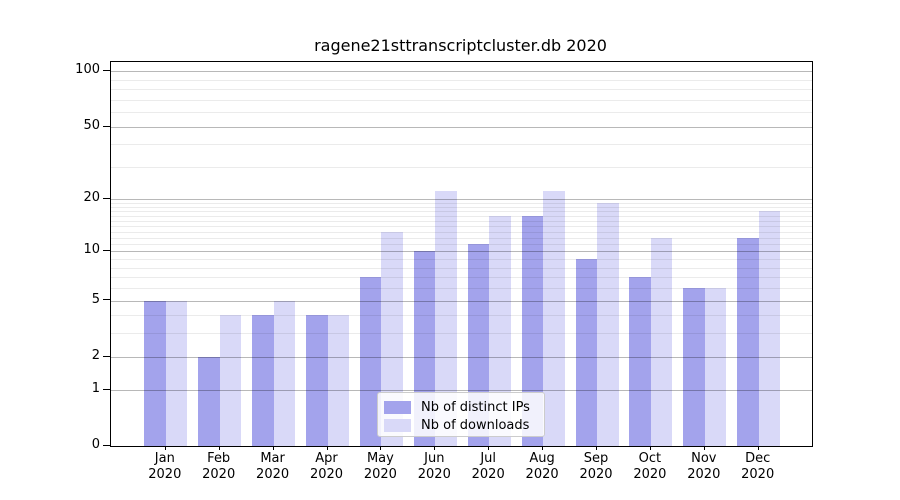 The width and height of the screenshot is (900, 500). Describe the element at coordinates (397, 407) in the screenshot. I see `legend-swatch-distinct-ips` at that location.